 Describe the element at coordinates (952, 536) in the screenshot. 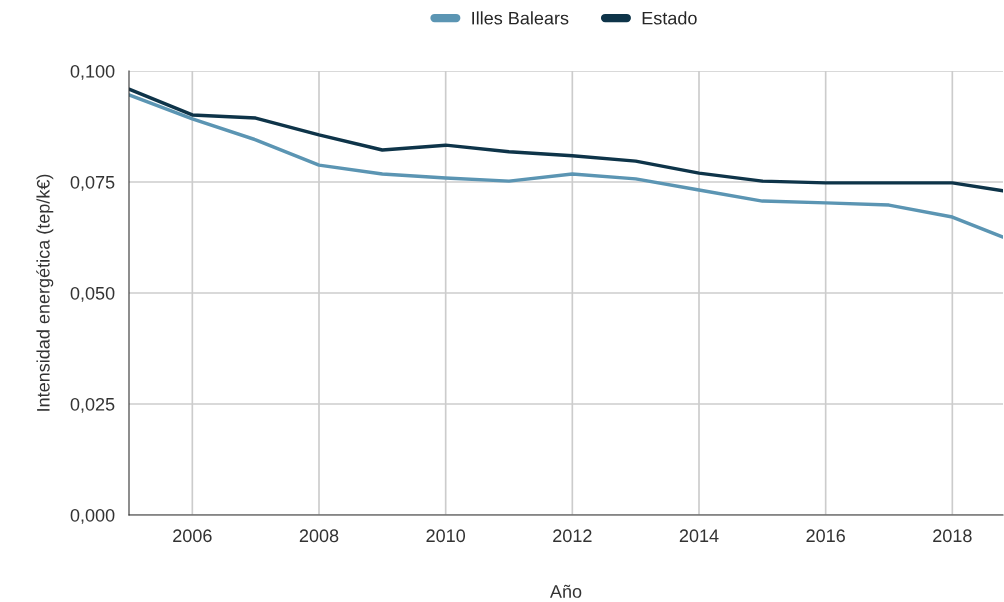

I see `x-tick-label: 2018` at that location.